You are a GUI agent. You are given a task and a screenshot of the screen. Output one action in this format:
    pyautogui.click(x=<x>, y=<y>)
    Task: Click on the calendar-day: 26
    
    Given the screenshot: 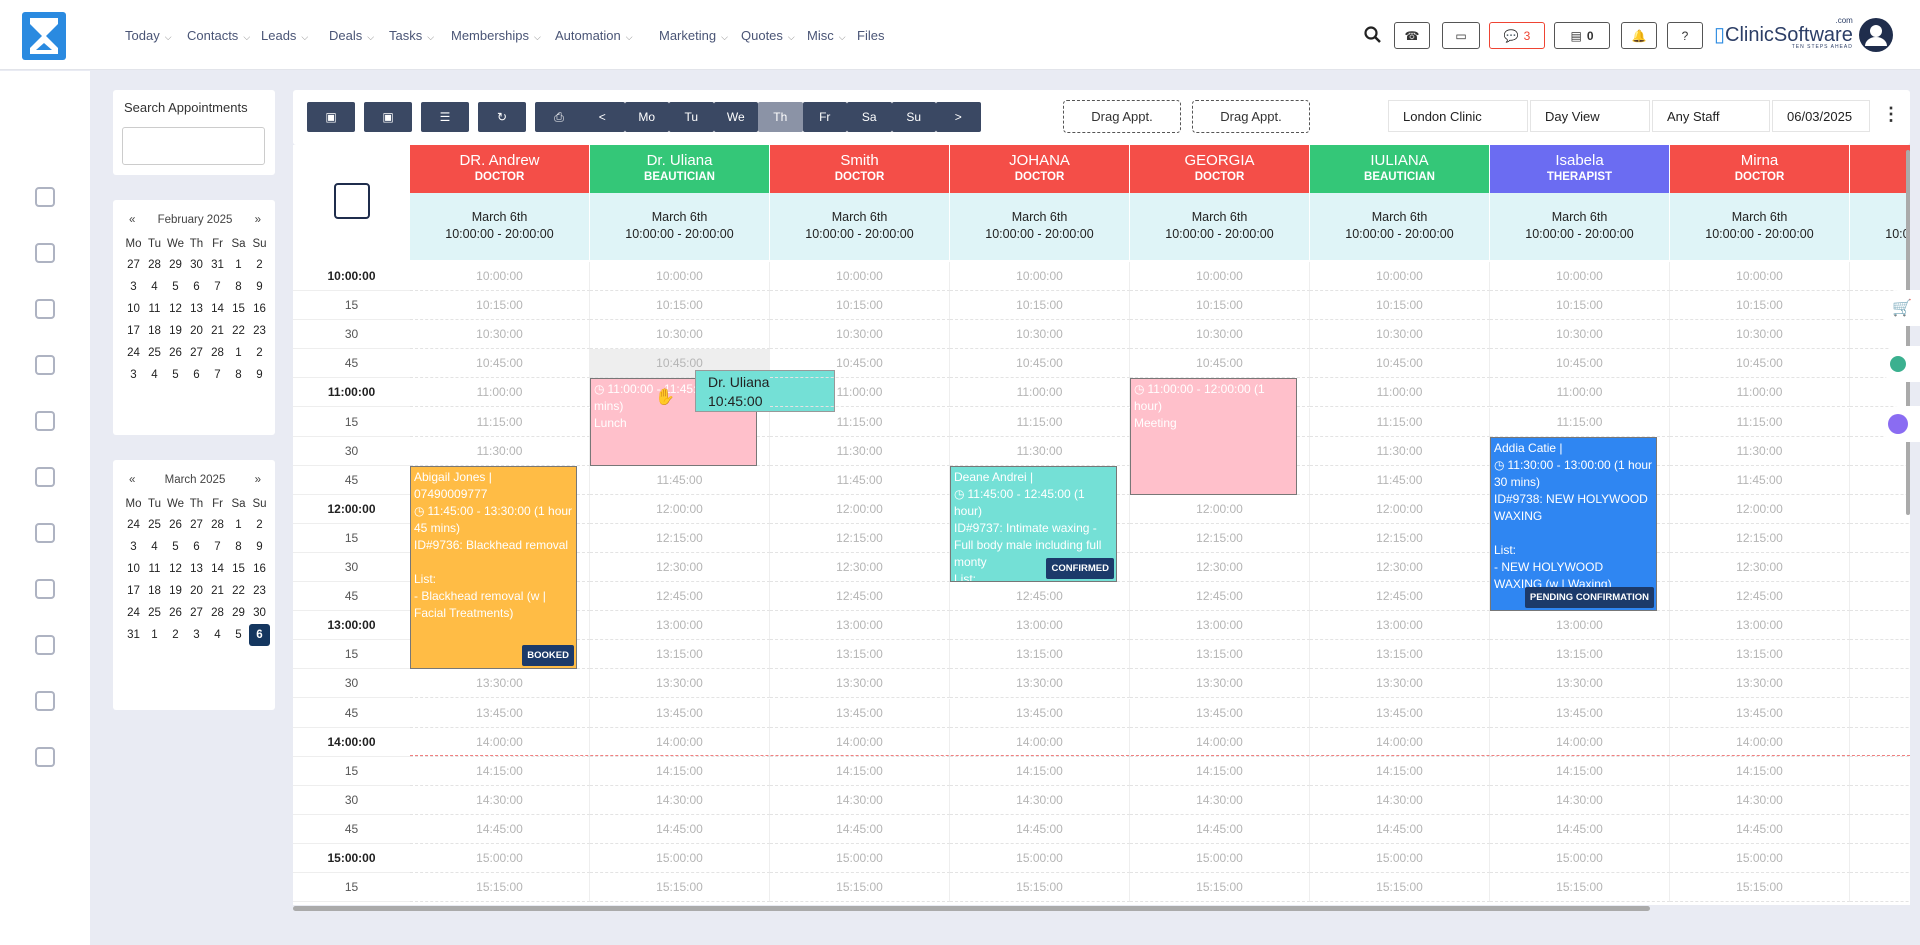 What is the action you would take?
    pyautogui.click(x=175, y=613)
    